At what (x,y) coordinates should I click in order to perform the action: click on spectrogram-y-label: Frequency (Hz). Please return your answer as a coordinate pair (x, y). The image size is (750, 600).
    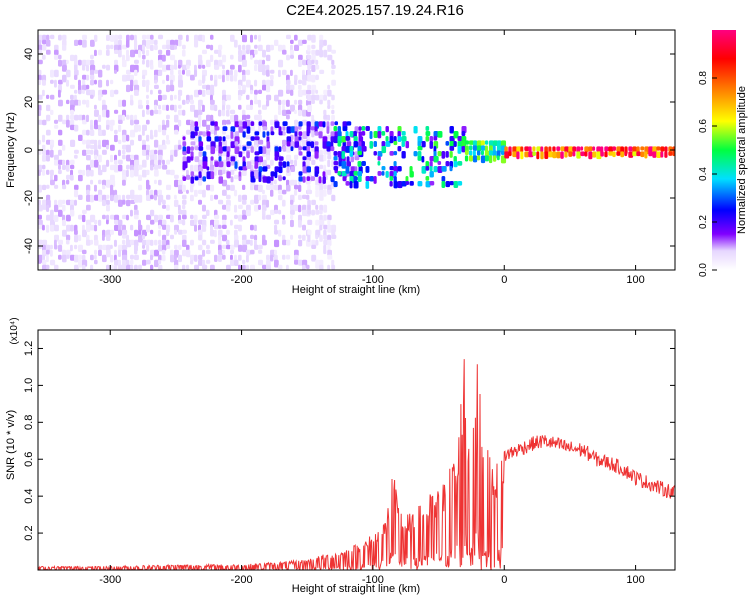
    Looking at the image, I should click on (11, 150).